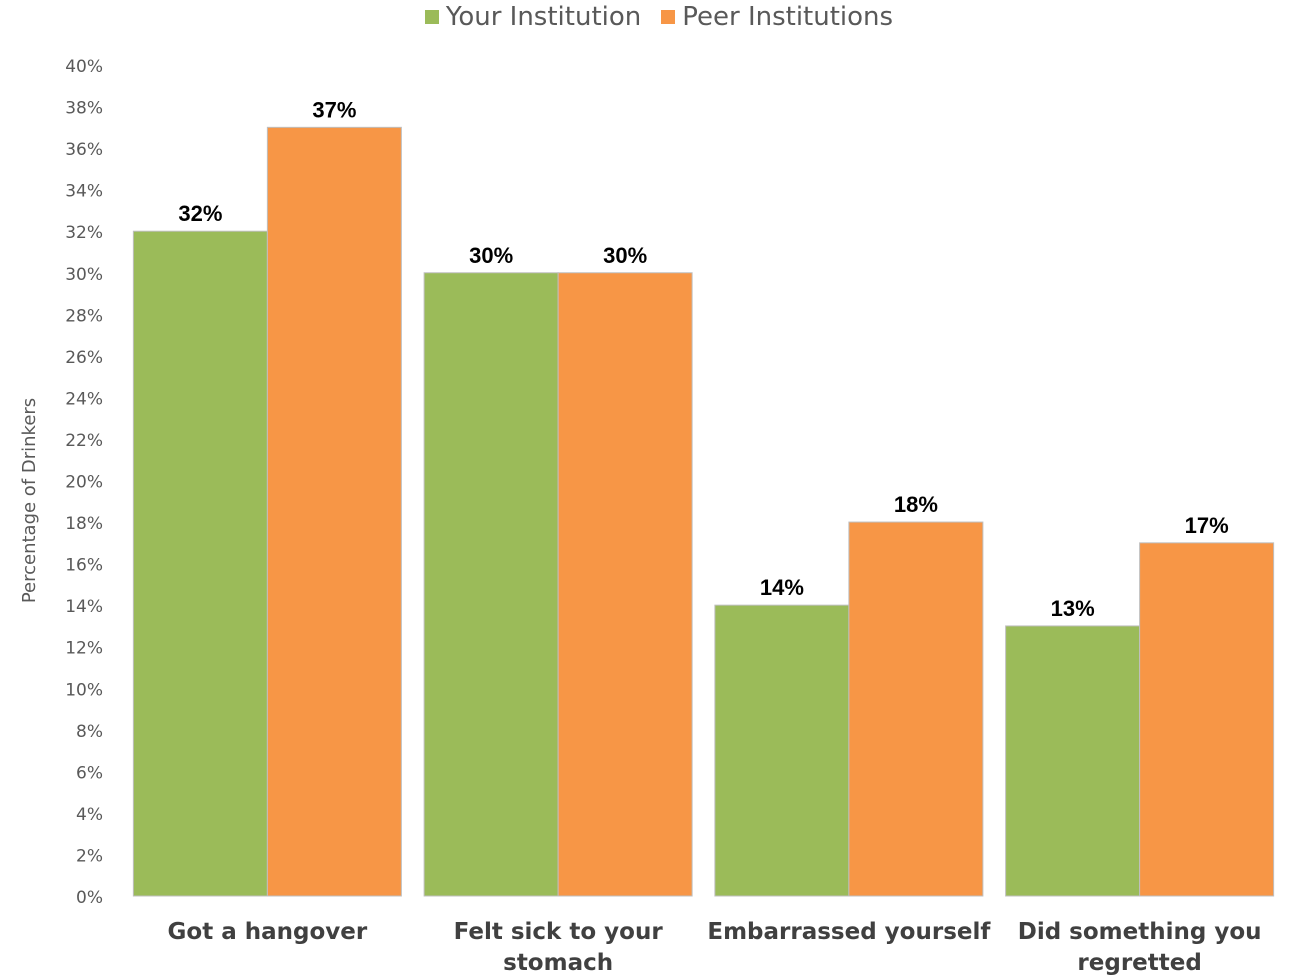 The image size is (1289, 977). What do you see at coordinates (559, 932) in the screenshot?
I see `x-category-label: Felt sick to your` at bounding box center [559, 932].